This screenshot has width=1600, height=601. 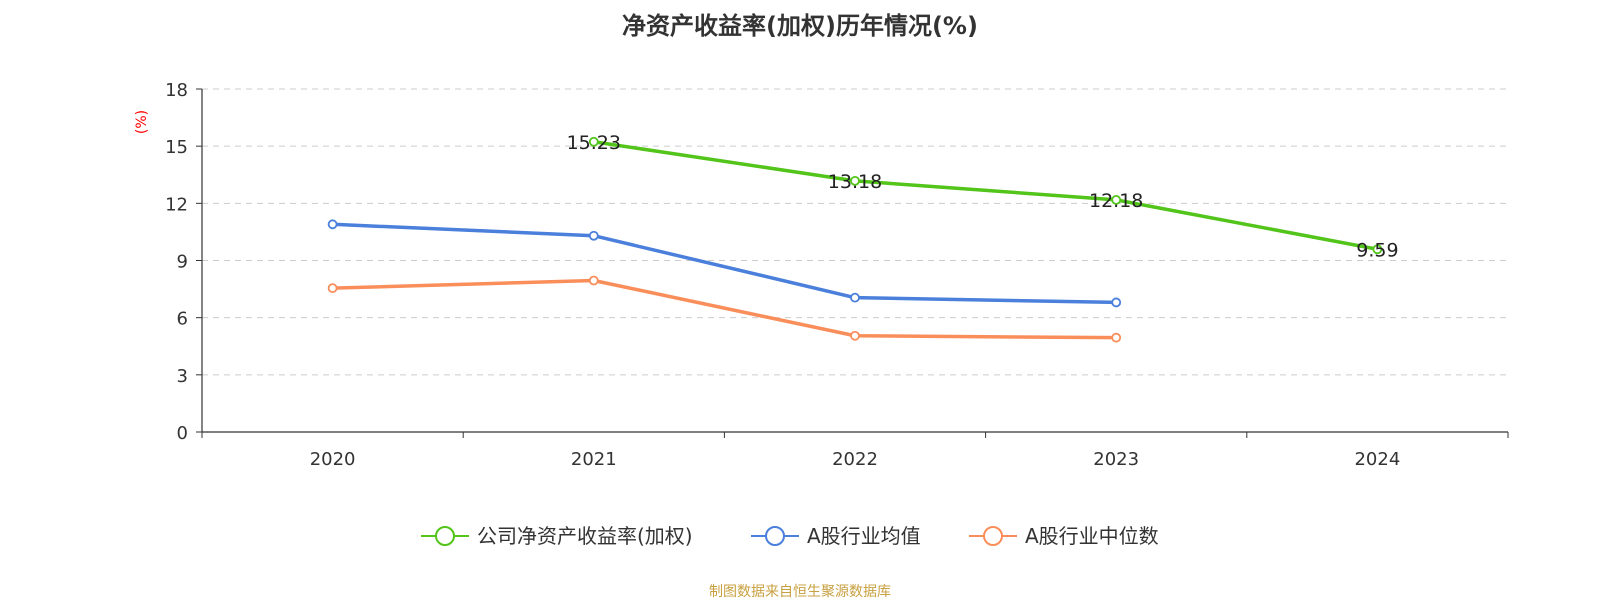 What do you see at coordinates (594, 459) in the screenshot?
I see `x-tick-label: 2021` at bounding box center [594, 459].